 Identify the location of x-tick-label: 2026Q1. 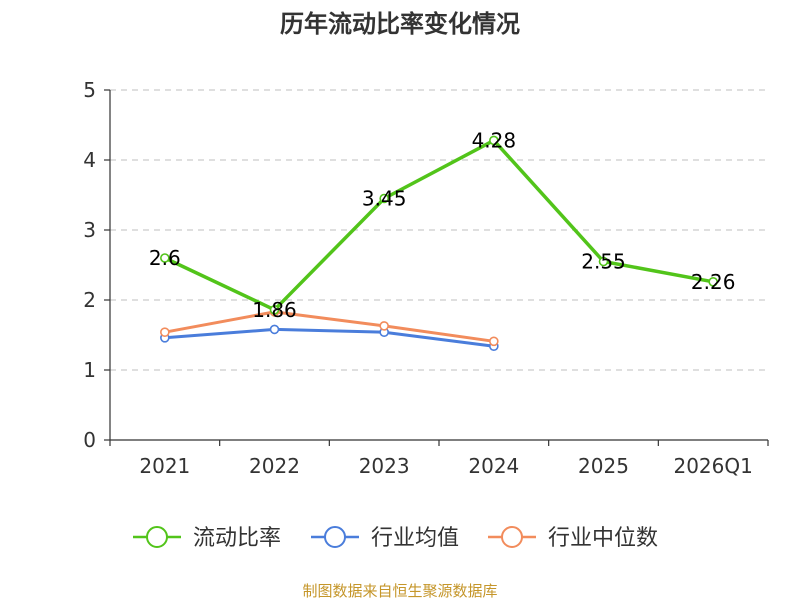
(712, 466).